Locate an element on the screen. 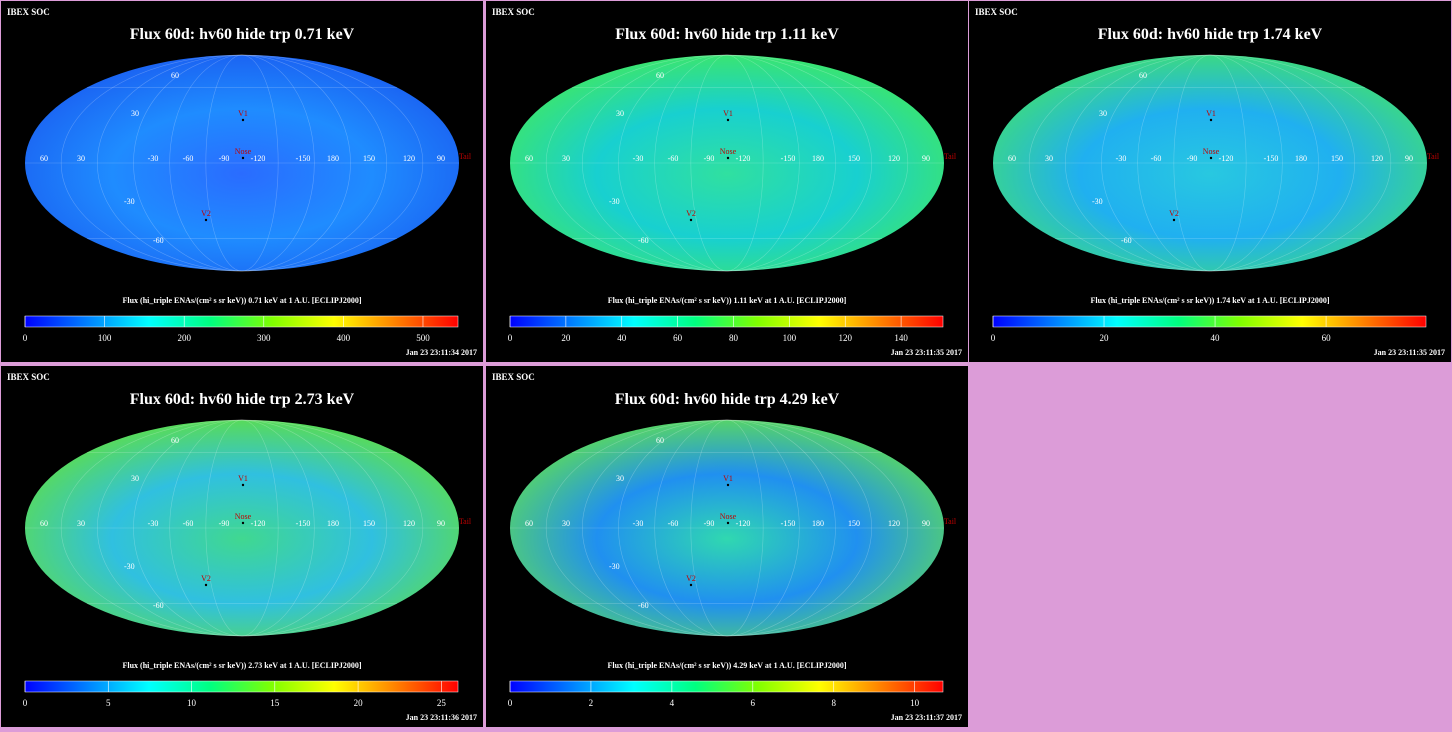  colorbar-tick-label: 140 is located at coordinates (901, 338).